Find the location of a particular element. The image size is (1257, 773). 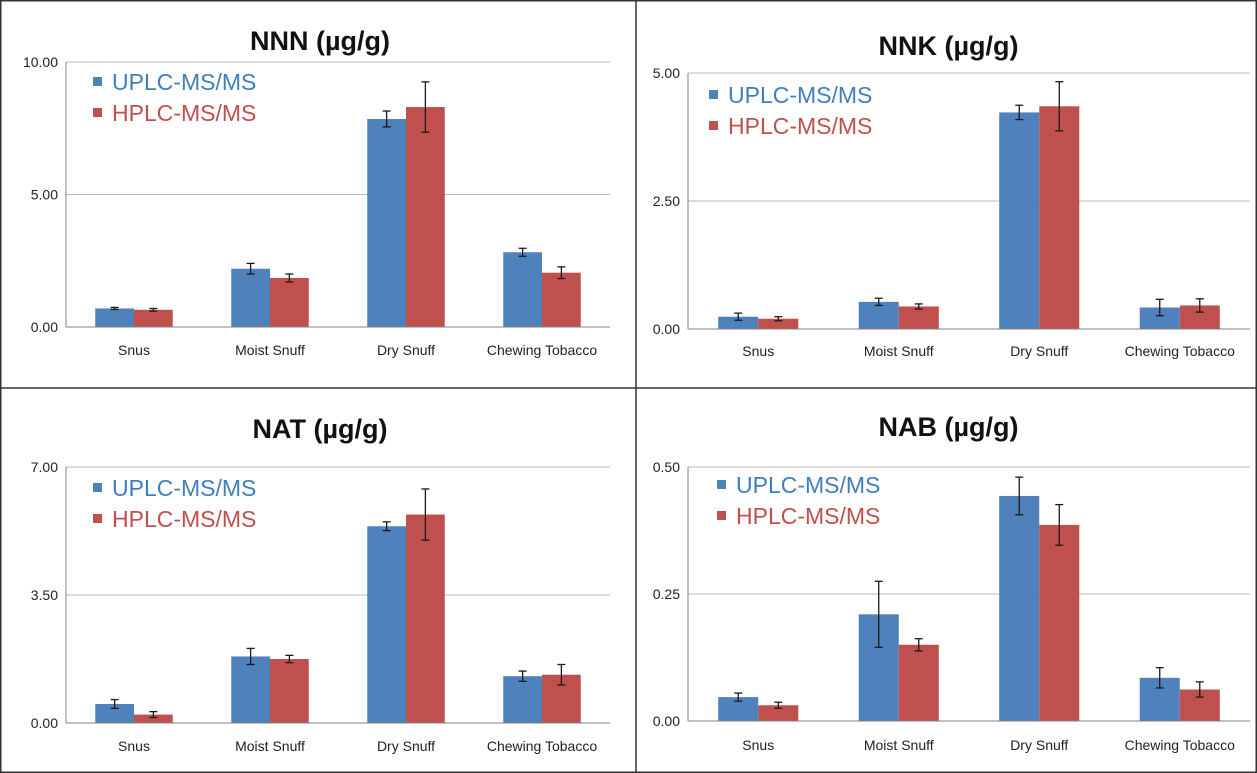

y-tick-label: 0.25 is located at coordinates (666, 594).